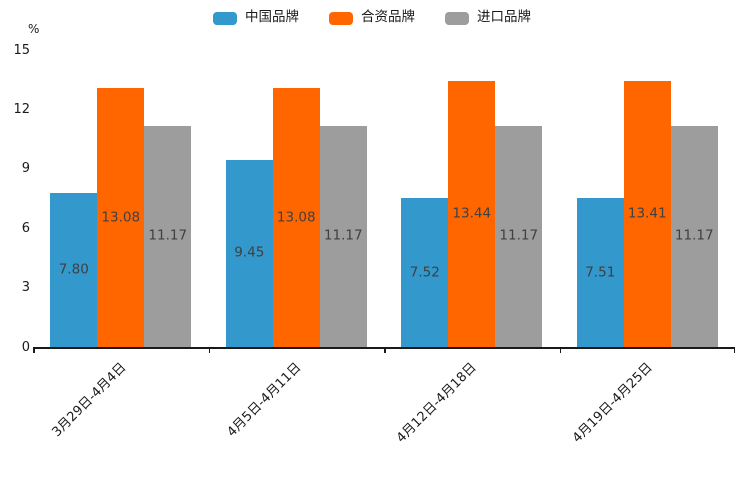  I want to click on bar-value-label: 7.51, so click(600, 271).